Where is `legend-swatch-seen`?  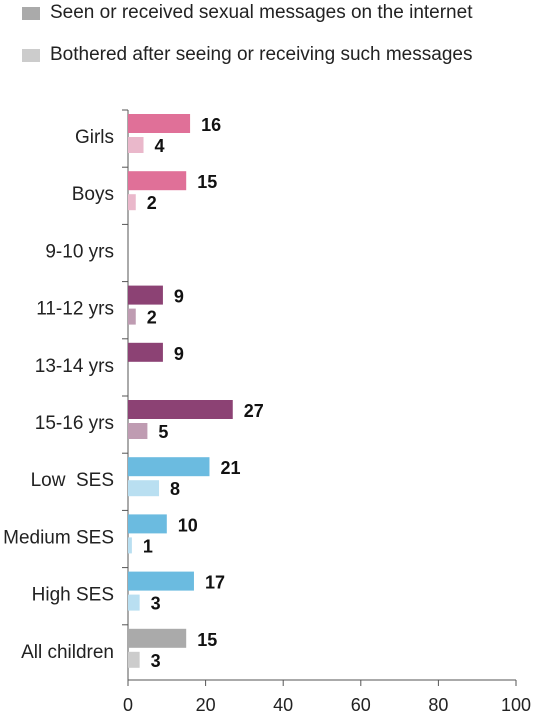
legend-swatch-seen is located at coordinates (31, 13).